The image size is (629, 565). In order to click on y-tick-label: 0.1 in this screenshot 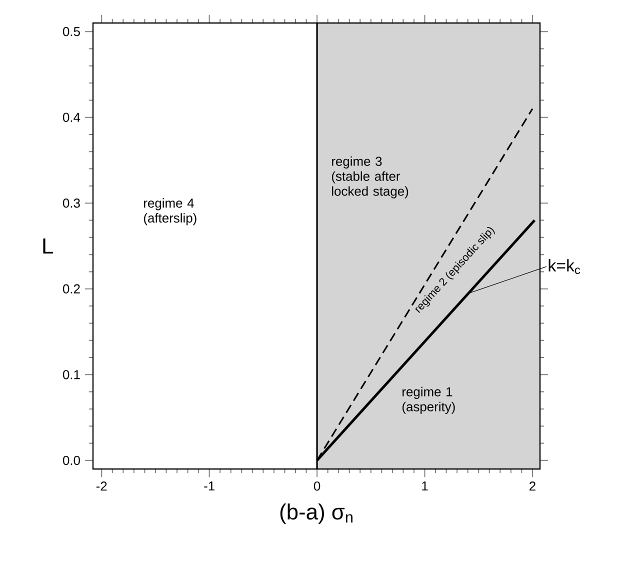, I will do `click(71, 375)`.